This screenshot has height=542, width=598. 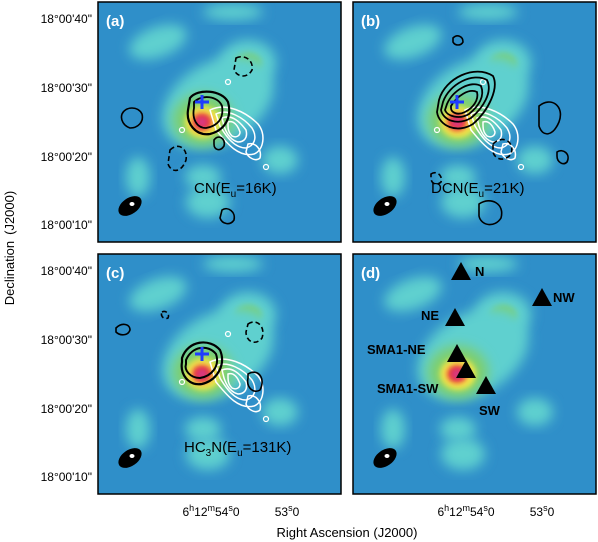 I want to click on marker-label: N, so click(x=479, y=271).